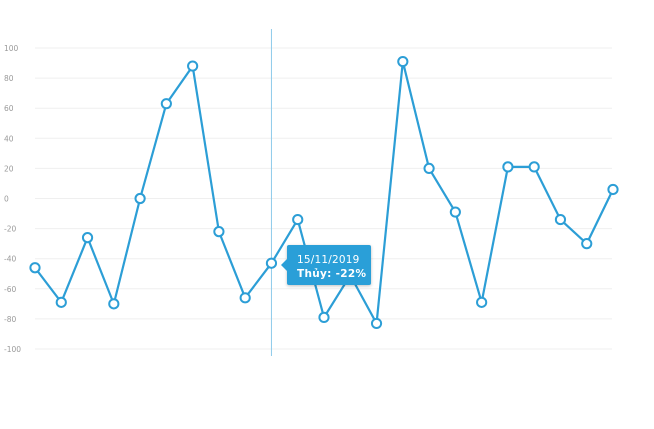 This screenshot has height=429, width=654. Describe the element at coordinates (9, 108) in the screenshot. I see `y-tick-label: 60` at that location.